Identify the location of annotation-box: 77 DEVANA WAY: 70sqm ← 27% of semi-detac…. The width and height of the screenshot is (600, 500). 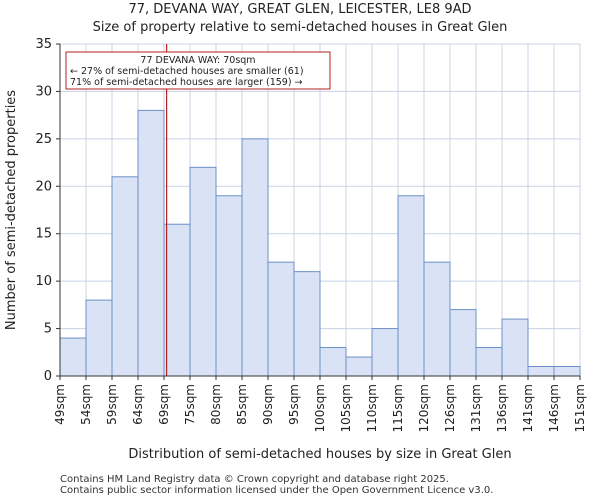
(198, 70).